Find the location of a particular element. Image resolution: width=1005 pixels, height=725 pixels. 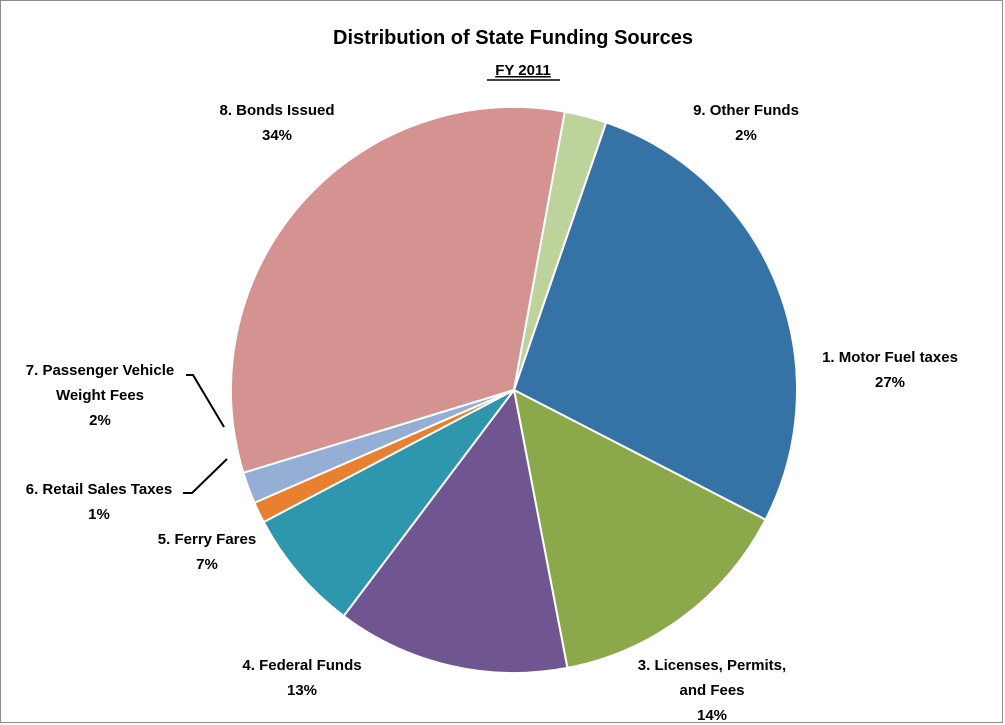

slice-name-label: 1. Motor Fuel taxes is located at coordinates (890, 357).